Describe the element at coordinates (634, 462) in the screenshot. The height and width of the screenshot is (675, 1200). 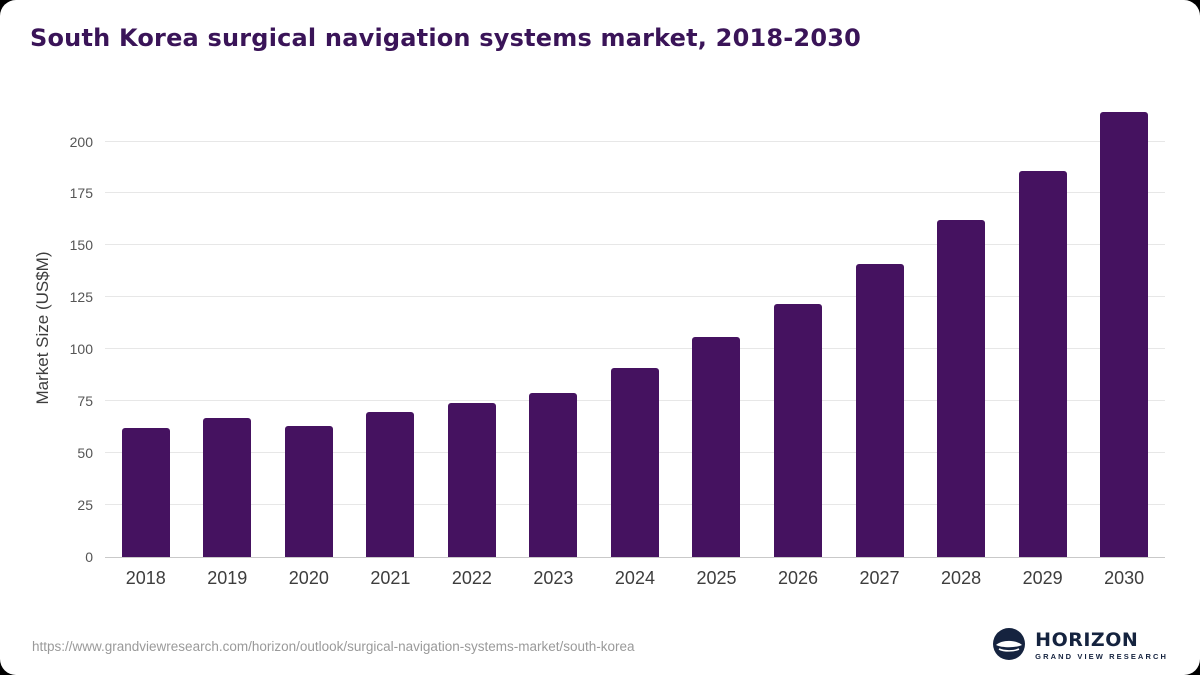
I see `bar-2024` at that location.